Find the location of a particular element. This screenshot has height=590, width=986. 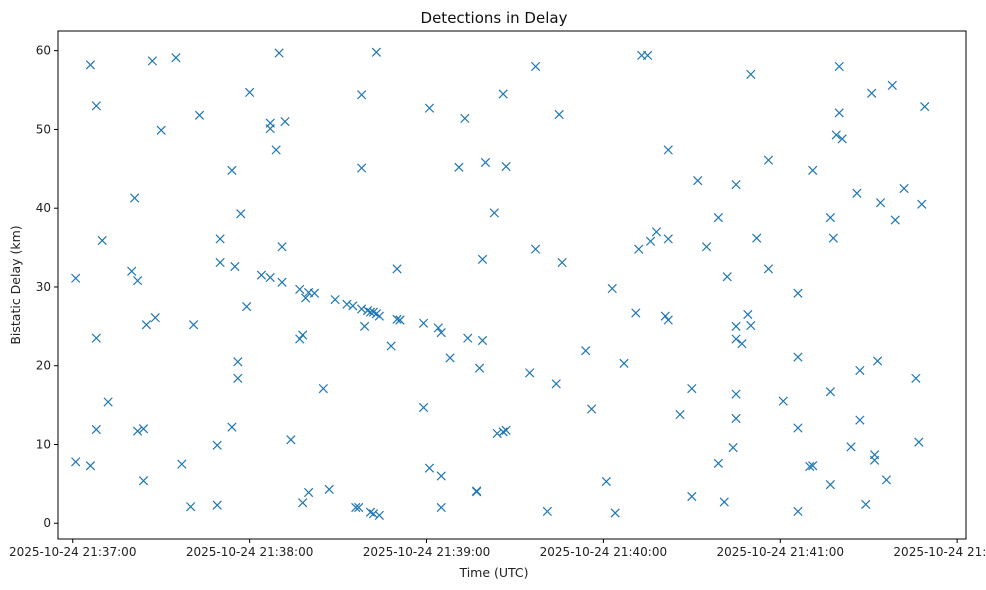

x-tick-label: 2025-10-24 21:38:00 is located at coordinates (249, 552).